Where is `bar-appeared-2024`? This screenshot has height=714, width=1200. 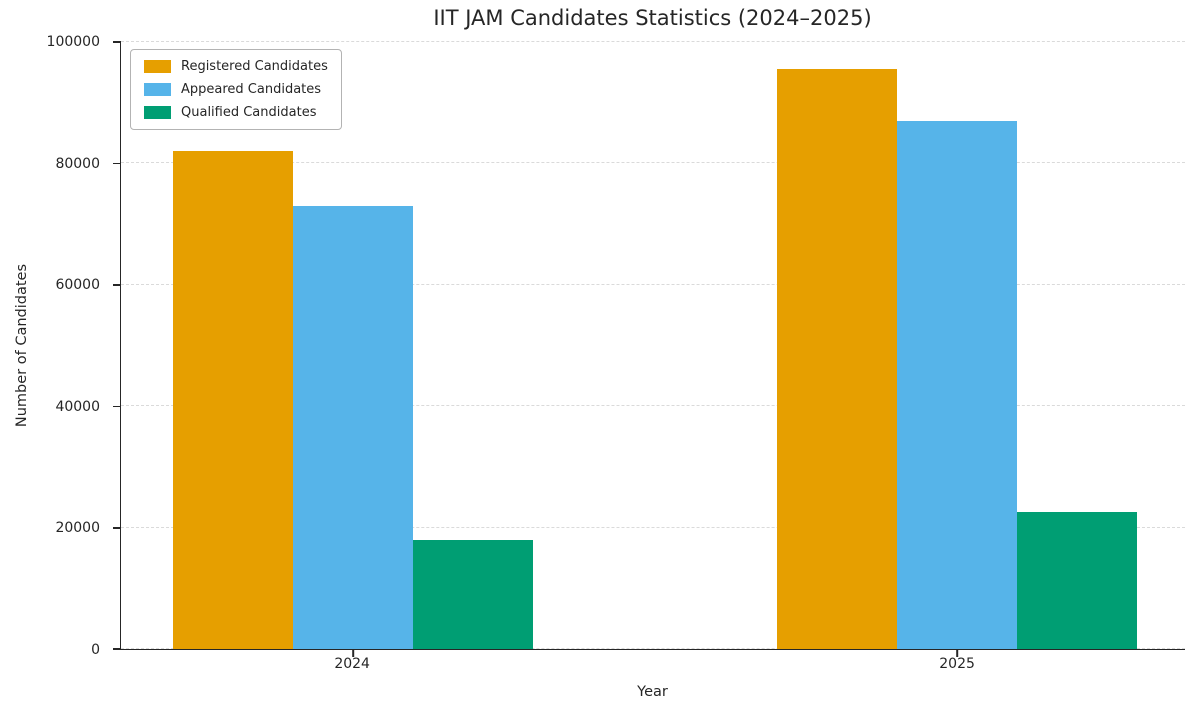
bar-appeared-2024 is located at coordinates (352, 427).